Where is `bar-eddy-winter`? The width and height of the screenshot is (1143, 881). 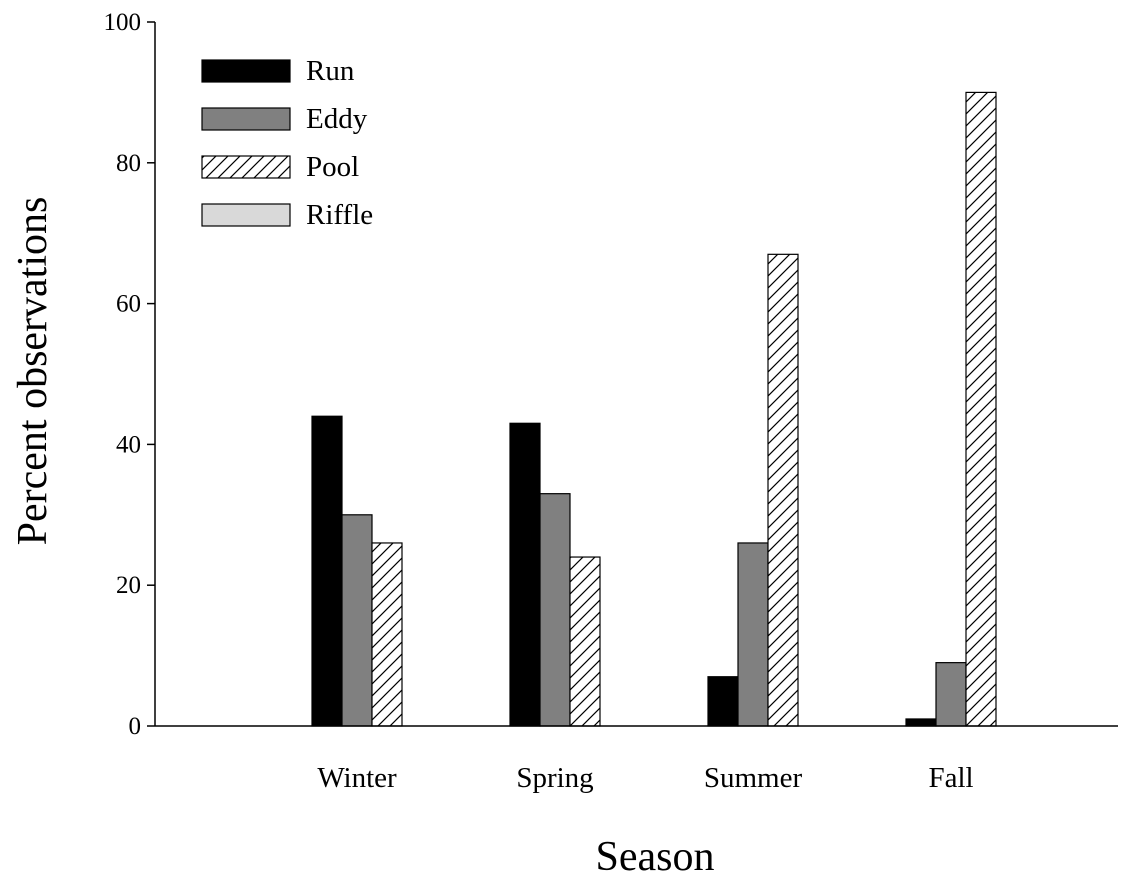 bar-eddy-winter is located at coordinates (357, 620).